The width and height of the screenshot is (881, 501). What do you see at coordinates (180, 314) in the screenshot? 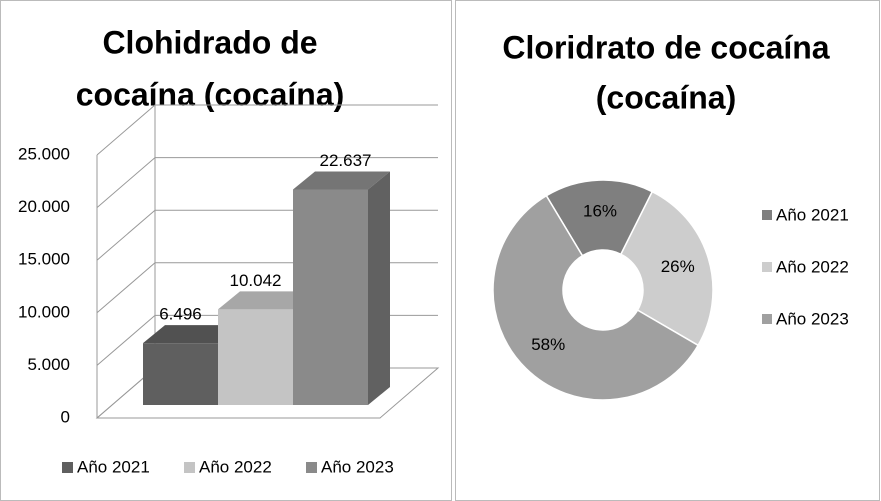
I see `data-label: 6.496` at bounding box center [180, 314].